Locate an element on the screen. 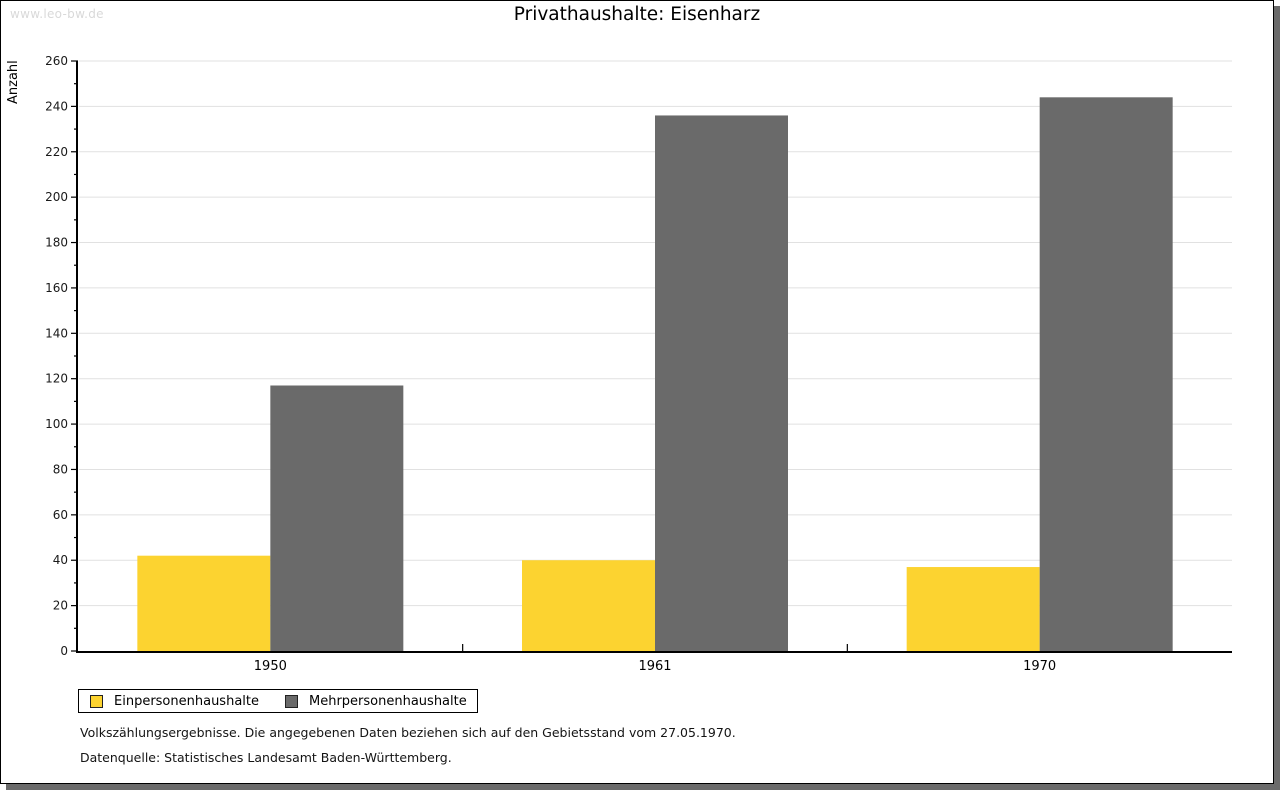  y-tick-label-160: 160 is located at coordinates (56, 288).